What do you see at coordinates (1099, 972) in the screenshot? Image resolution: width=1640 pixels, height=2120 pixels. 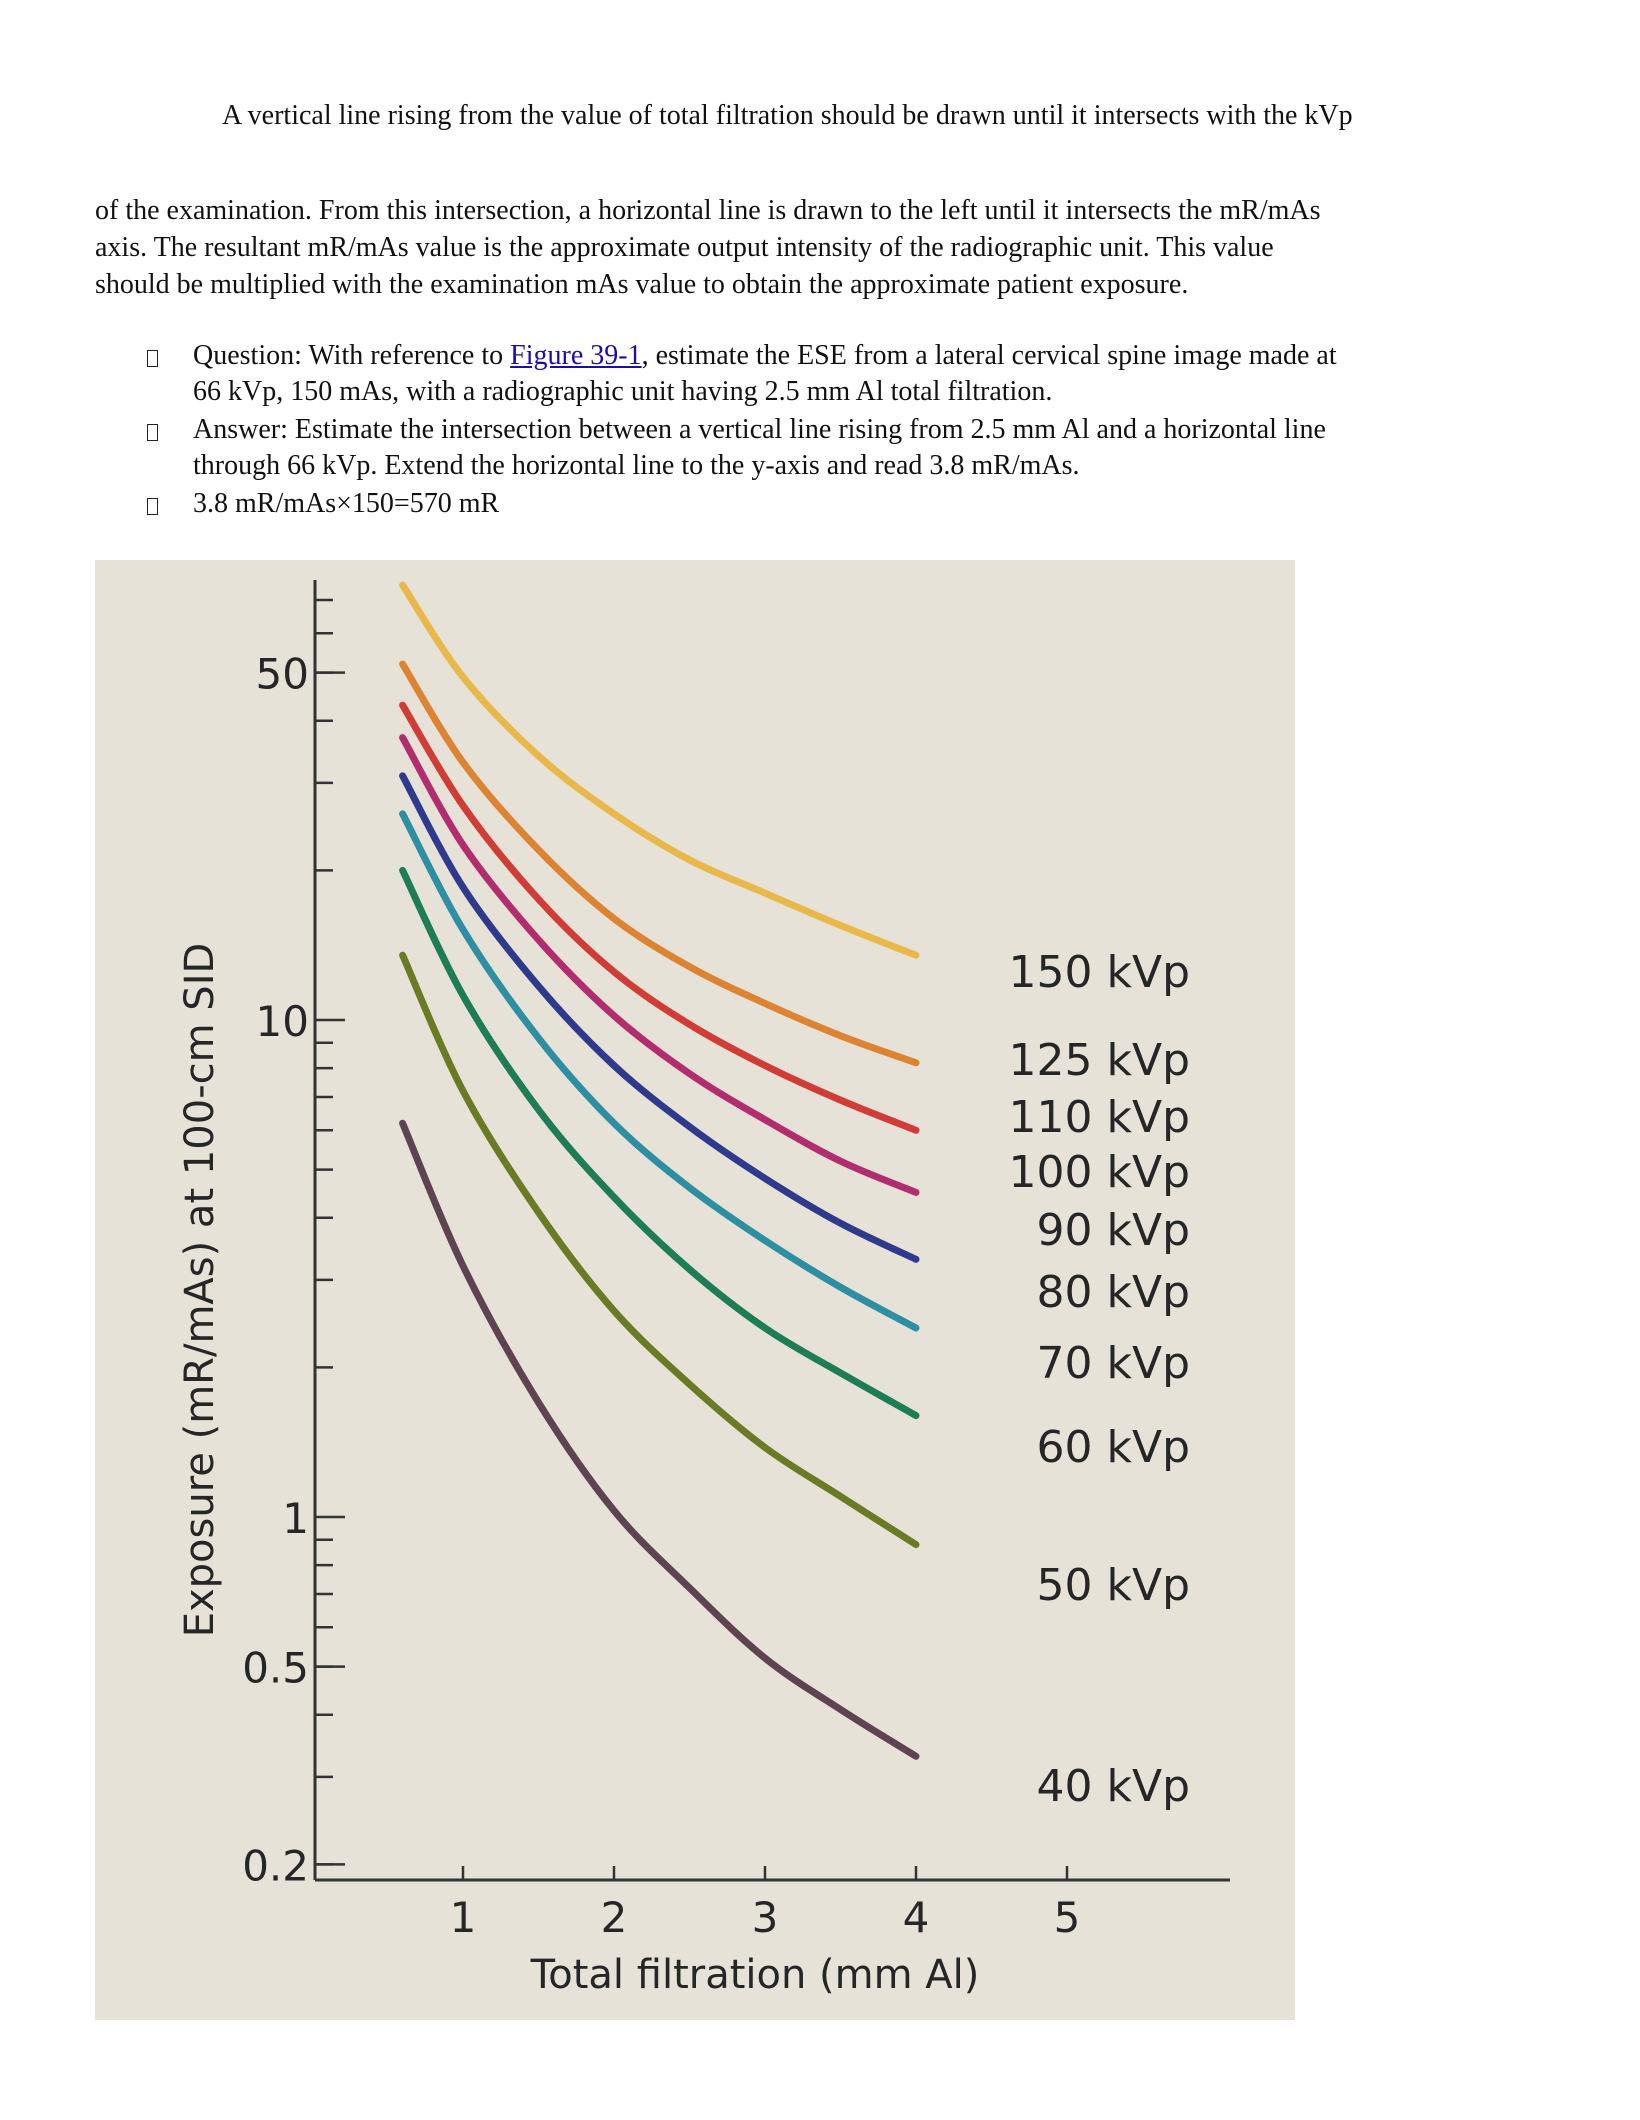 I see `series-label-150-kvp: 150 kVp` at bounding box center [1099, 972].